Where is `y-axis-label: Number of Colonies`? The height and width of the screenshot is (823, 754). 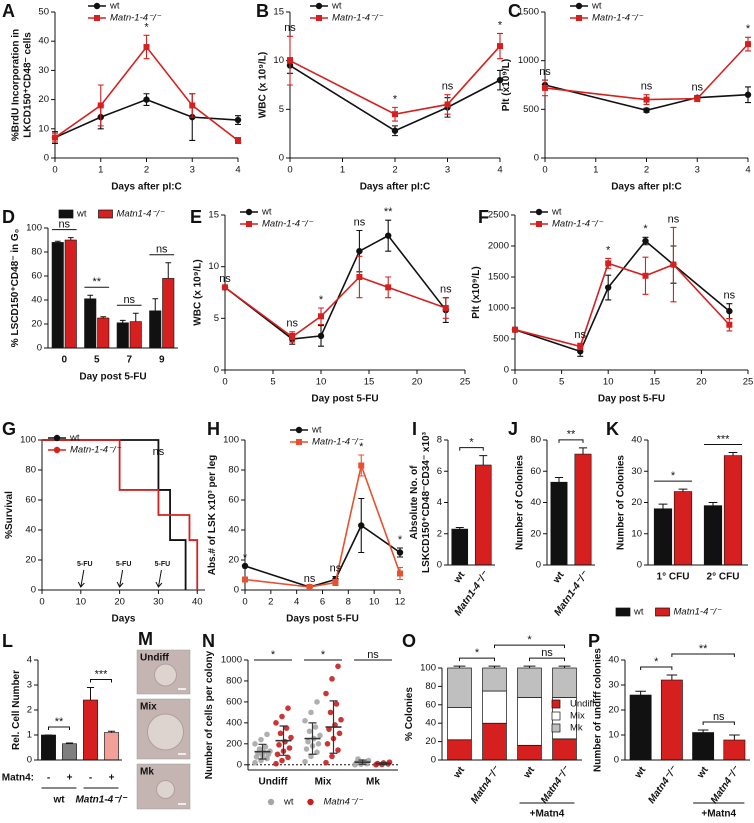 y-axis-label: Number of Colonies is located at coordinates (620, 502).